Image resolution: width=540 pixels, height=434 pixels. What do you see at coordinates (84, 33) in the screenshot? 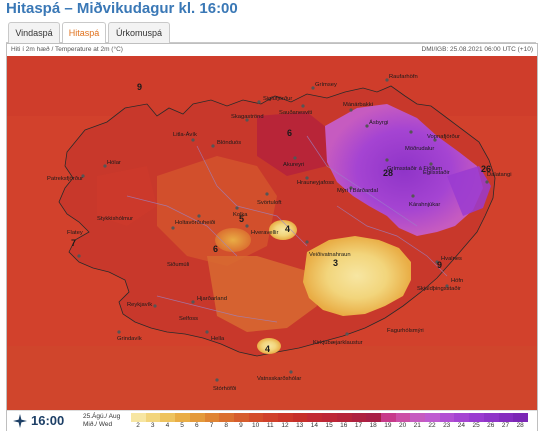
I see `tab-hitaspa: Hitaspá` at bounding box center [84, 33].